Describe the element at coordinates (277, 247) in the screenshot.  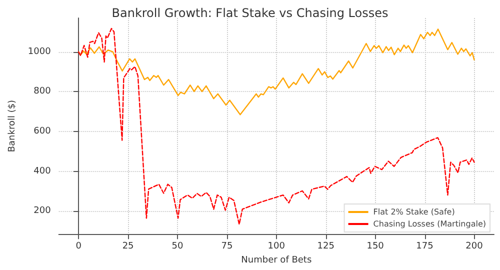
I see `x-tick-label: 100` at that location.